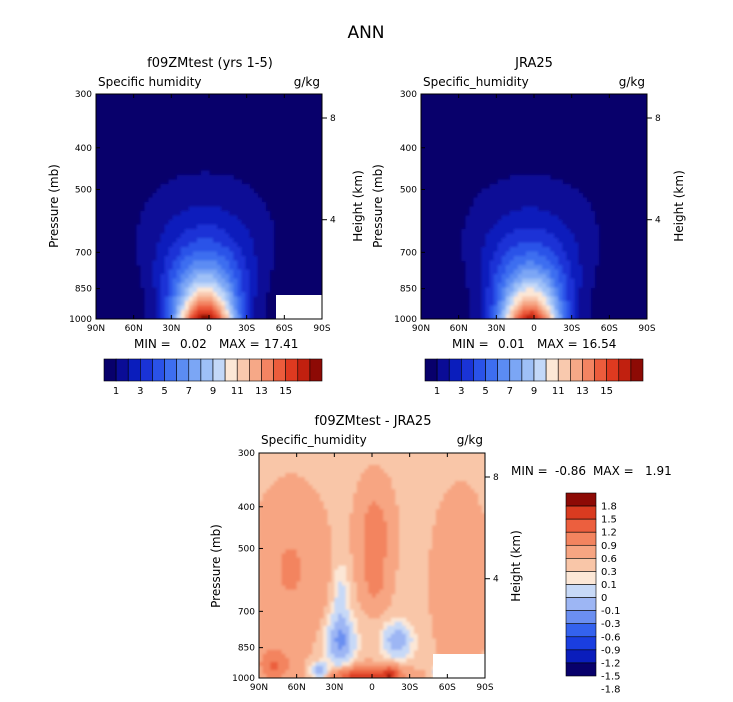  I want to click on colorbar-swatch, so click(443, 370).